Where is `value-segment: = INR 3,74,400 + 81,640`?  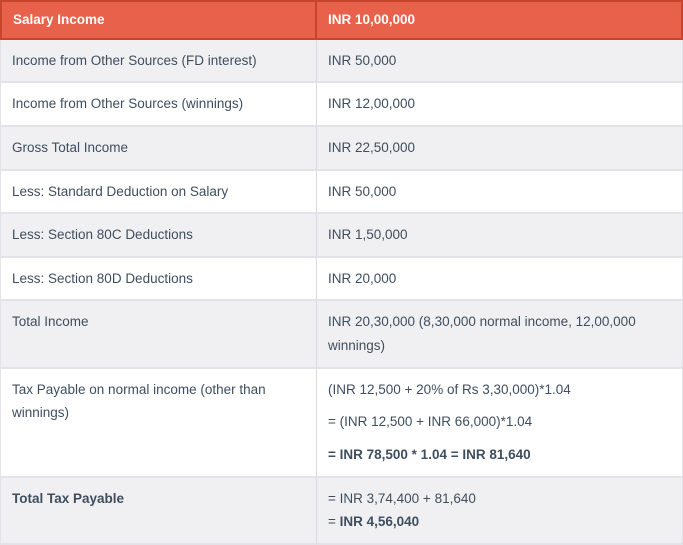 value-segment: = INR 3,74,400 + 81,640 is located at coordinates (402, 498).